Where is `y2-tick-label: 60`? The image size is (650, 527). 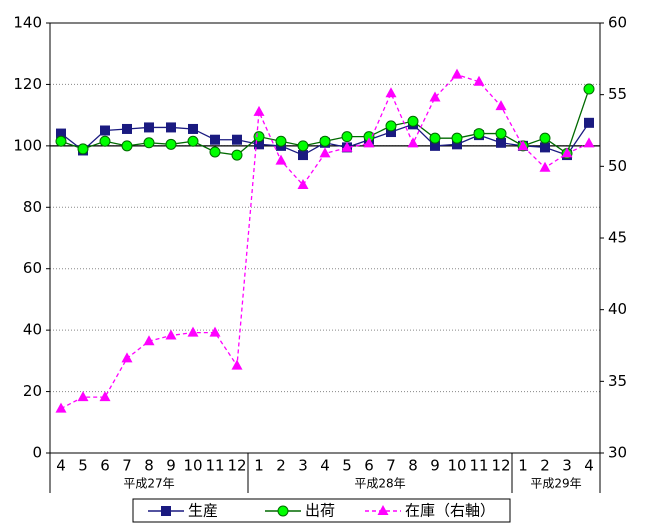 y2-tick-label: 60 is located at coordinates (617, 23).